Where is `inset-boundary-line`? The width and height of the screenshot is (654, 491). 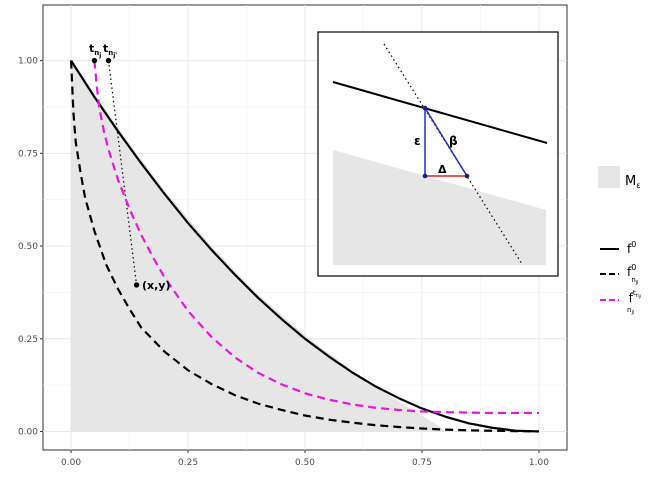 inset-boundary-line is located at coordinates (440, 112).